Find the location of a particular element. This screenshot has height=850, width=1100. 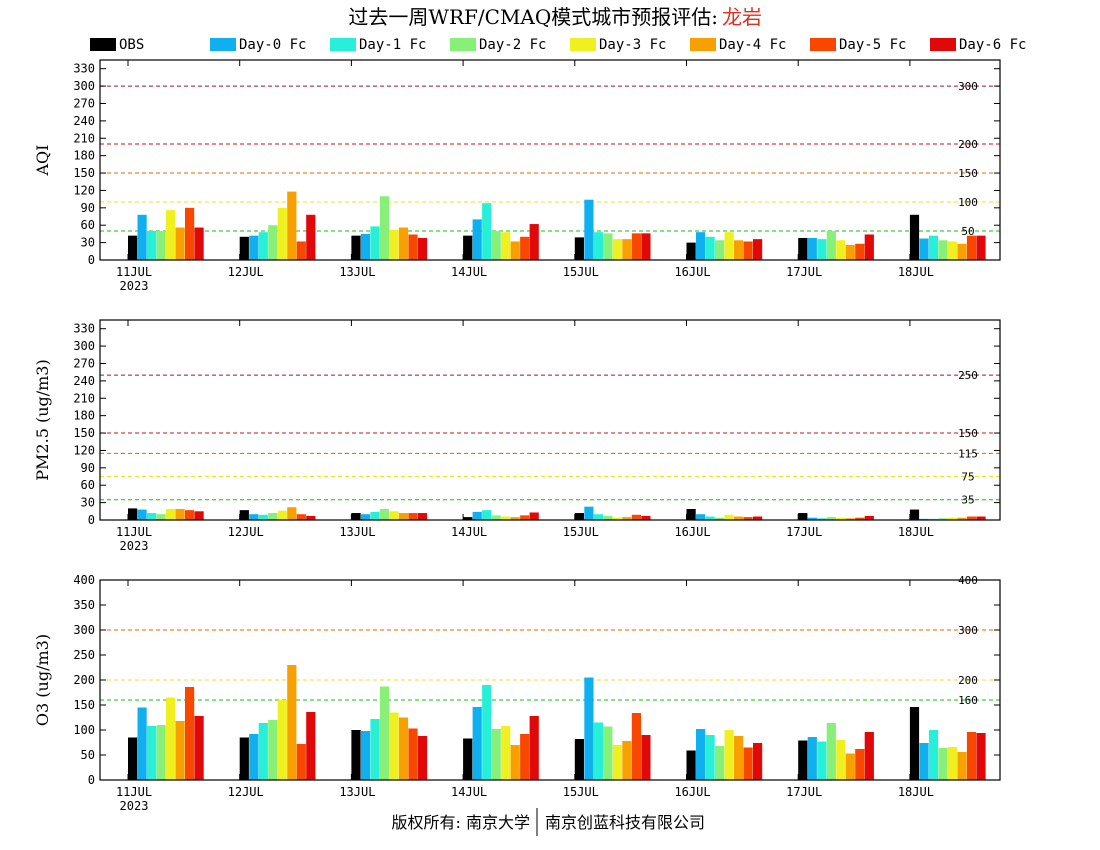

y-tick-label: 300 is located at coordinates (84, 630).